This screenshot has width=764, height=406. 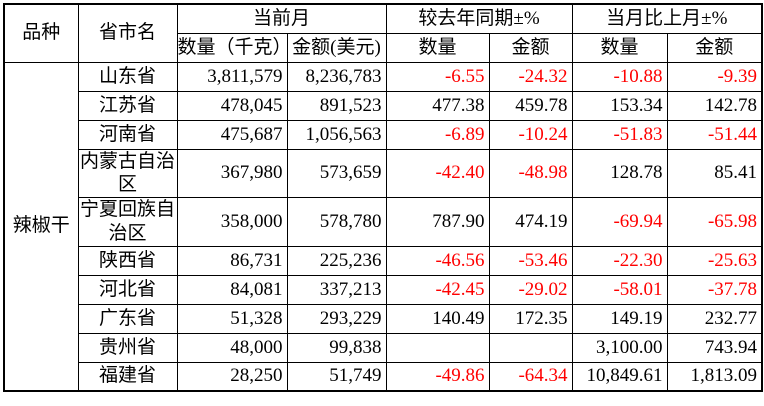 I want to click on mom-quantity-cell: -22.30, so click(x=619, y=260).